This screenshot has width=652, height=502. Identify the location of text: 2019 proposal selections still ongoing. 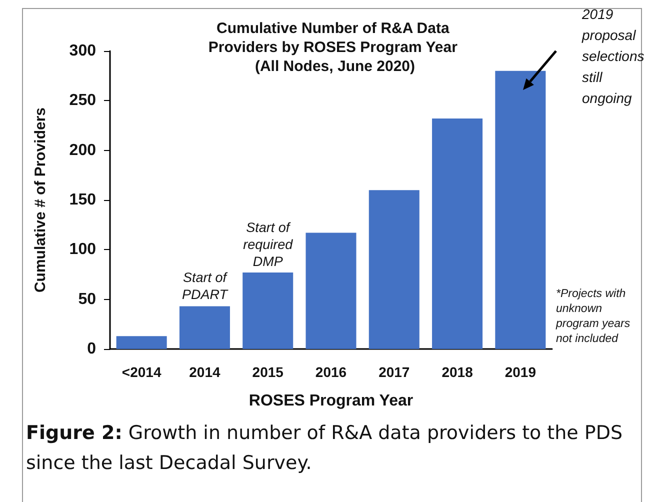
(614, 56).